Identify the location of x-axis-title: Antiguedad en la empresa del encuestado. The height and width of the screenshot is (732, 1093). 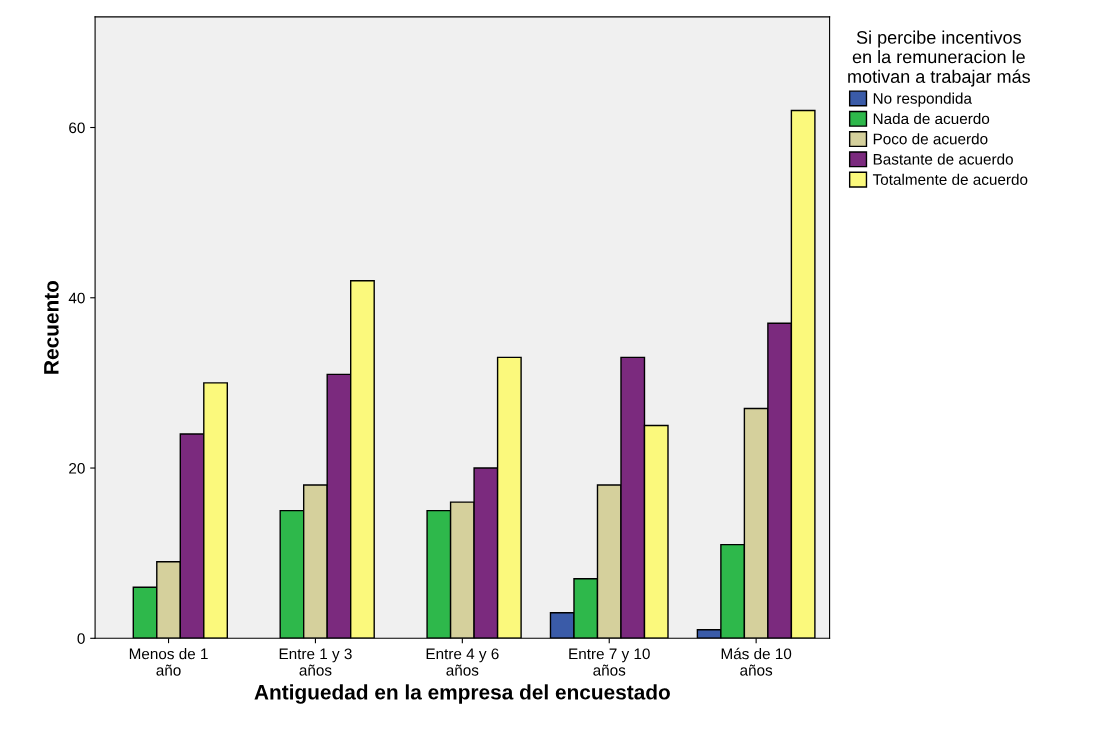
(462, 694).